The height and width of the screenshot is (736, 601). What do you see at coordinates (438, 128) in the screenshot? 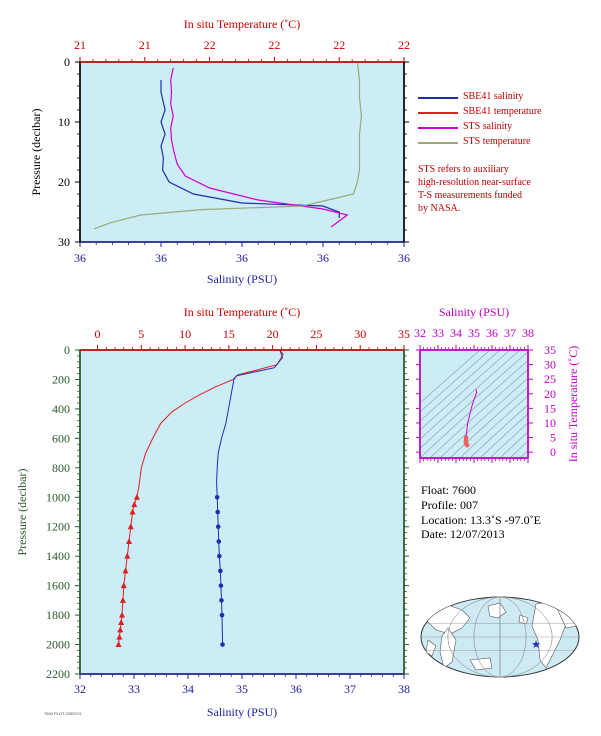
I see `legend-swatch-sts-salinity` at bounding box center [438, 128].